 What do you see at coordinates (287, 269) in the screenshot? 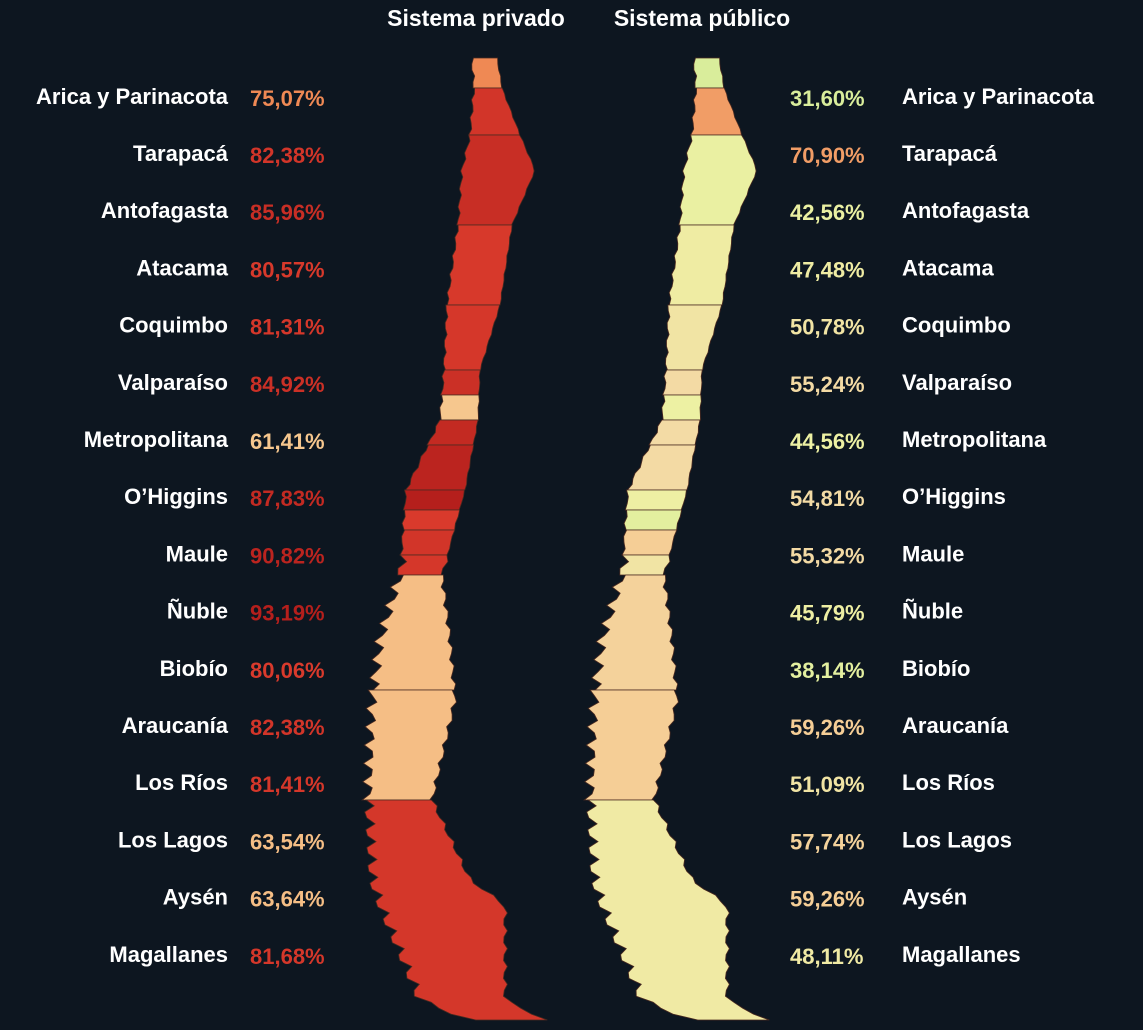
I see `private-value: 80,57%` at bounding box center [287, 269].